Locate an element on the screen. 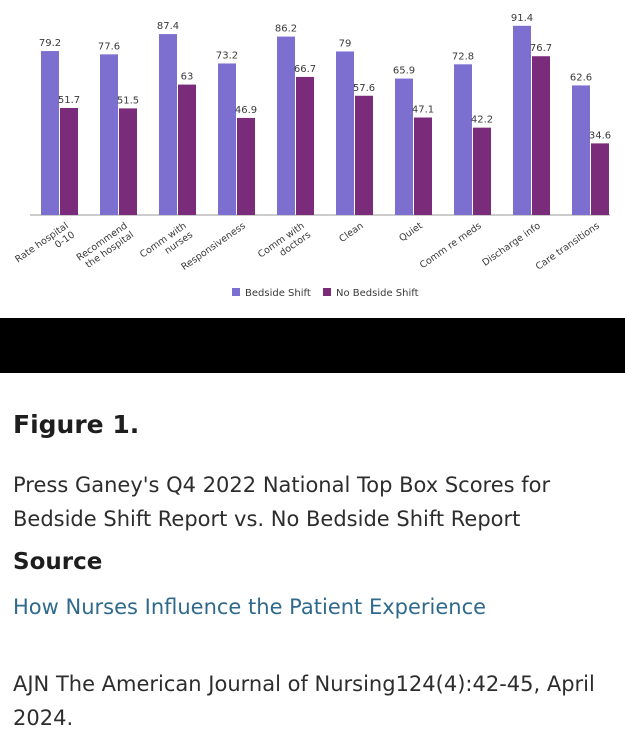 This screenshot has height=746, width=625. data-label-no-bedside-4: 66.7 is located at coordinates (305, 69).